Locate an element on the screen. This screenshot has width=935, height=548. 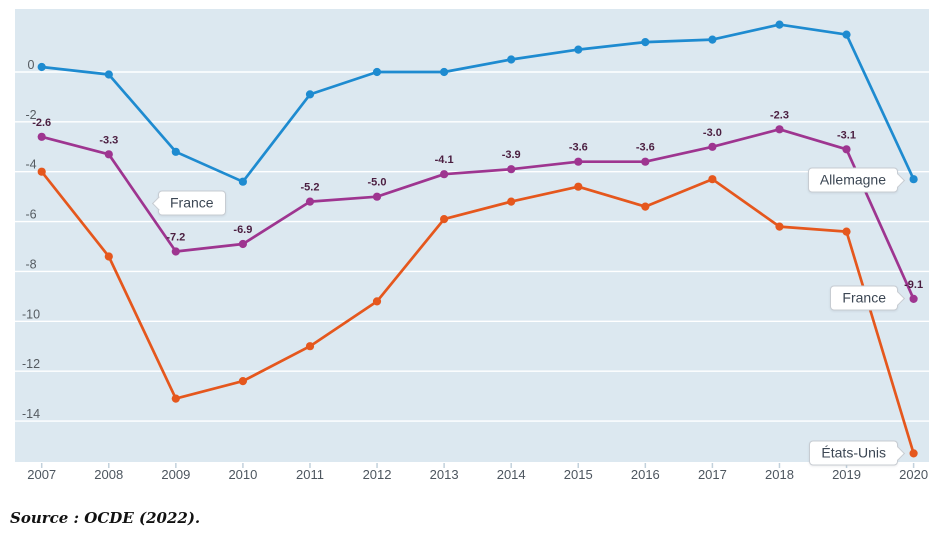
callout-etats-unis: États-Unis is located at coordinates (857, 453).